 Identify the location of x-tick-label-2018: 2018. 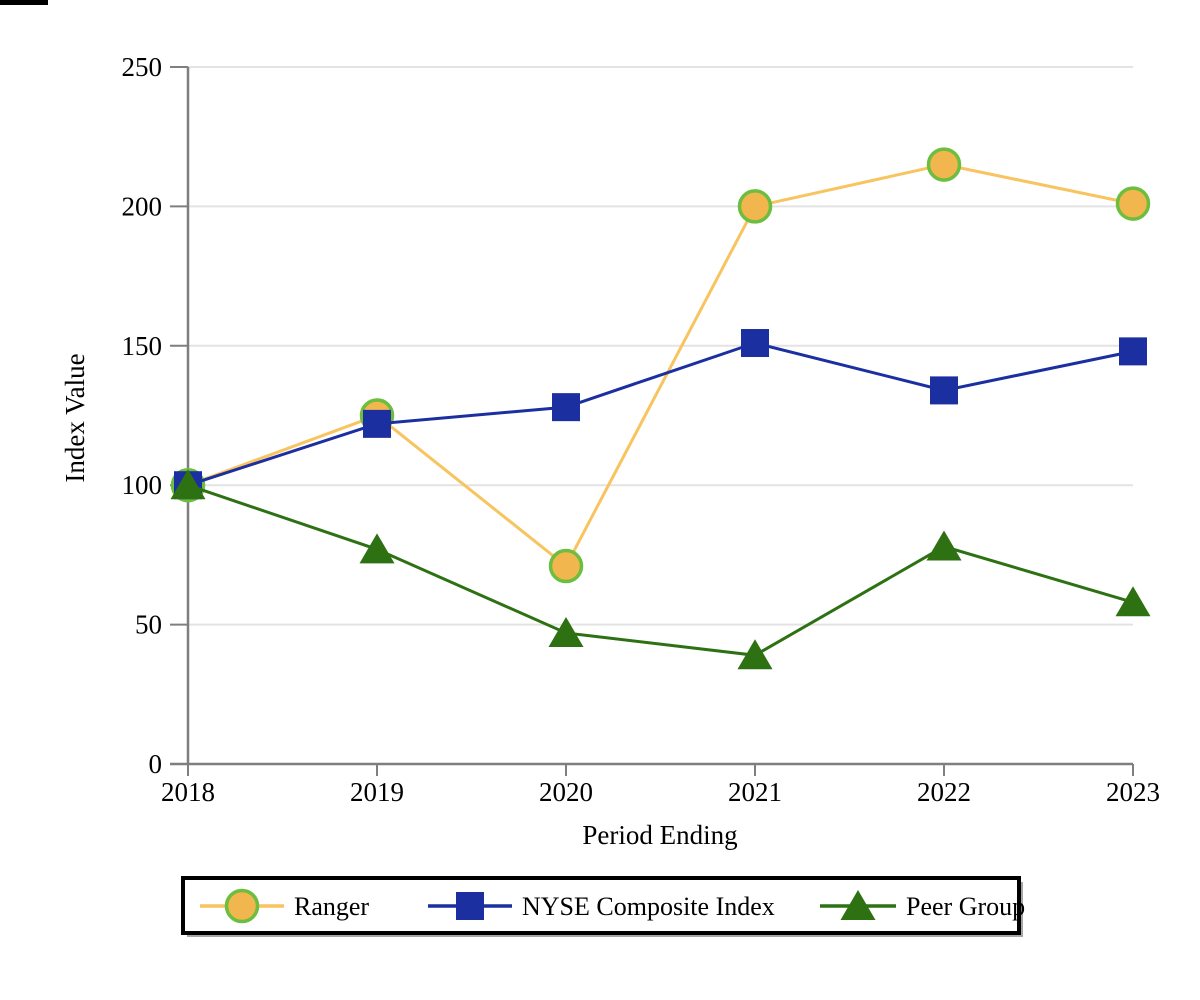
(188, 792).